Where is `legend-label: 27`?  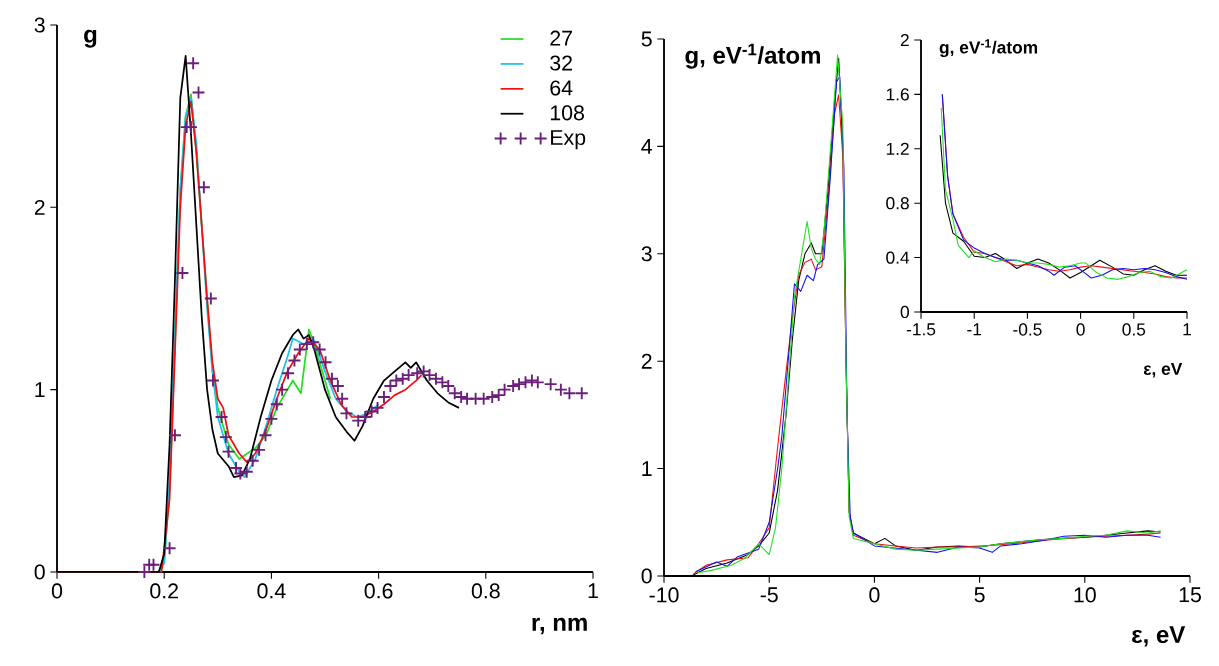 legend-label: 27 is located at coordinates (561, 38).